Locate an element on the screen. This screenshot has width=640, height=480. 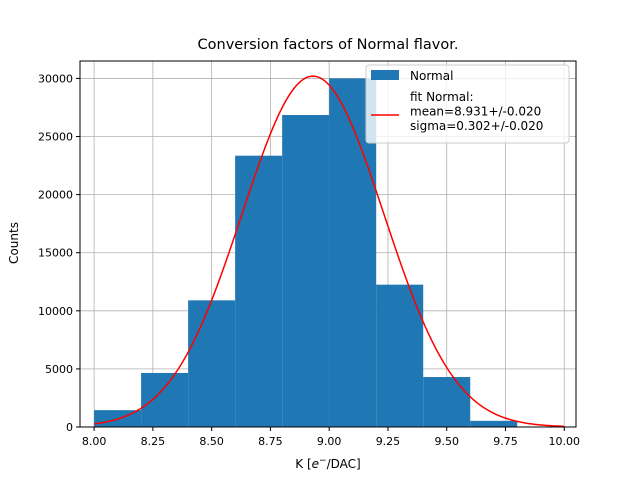
x-tick-label: 10.00 is located at coordinates (564, 441).